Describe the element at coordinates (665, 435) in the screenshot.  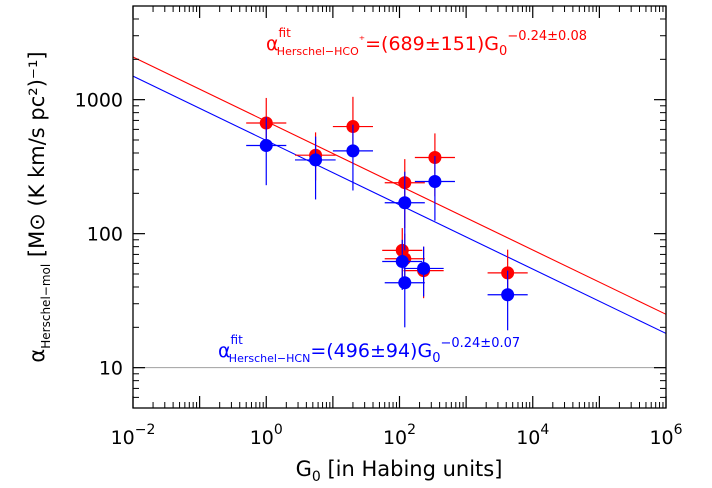
I see `x-tick-label-5: 10⁶` at that location.